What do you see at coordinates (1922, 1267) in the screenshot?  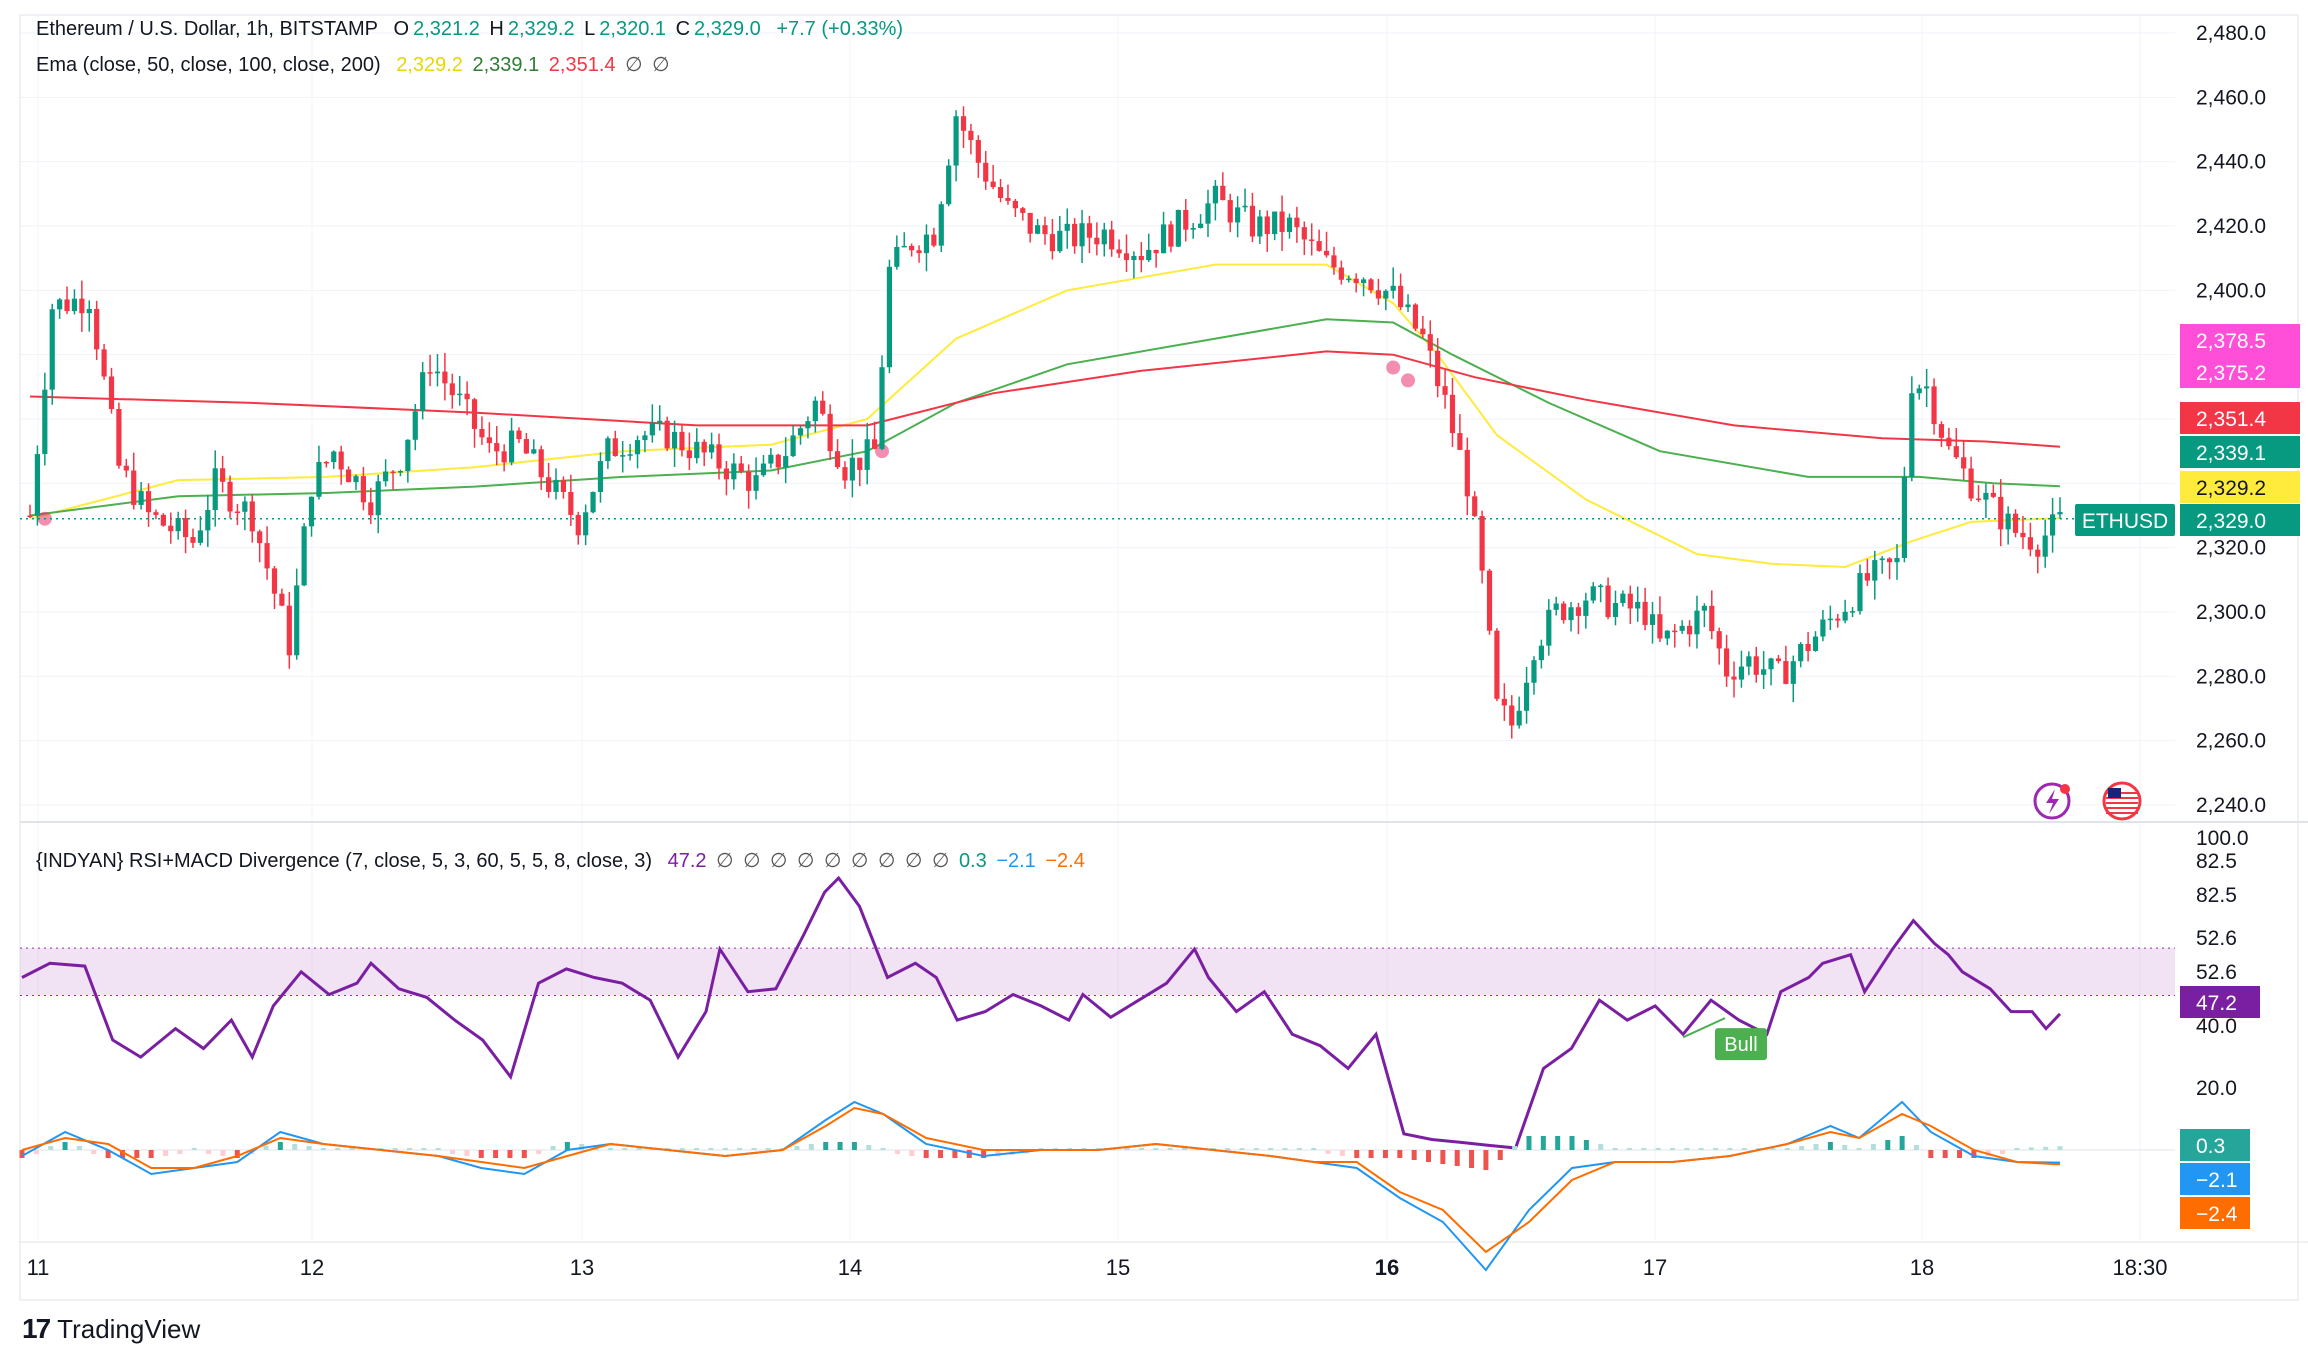 I see `time-tick: 18` at bounding box center [1922, 1267].